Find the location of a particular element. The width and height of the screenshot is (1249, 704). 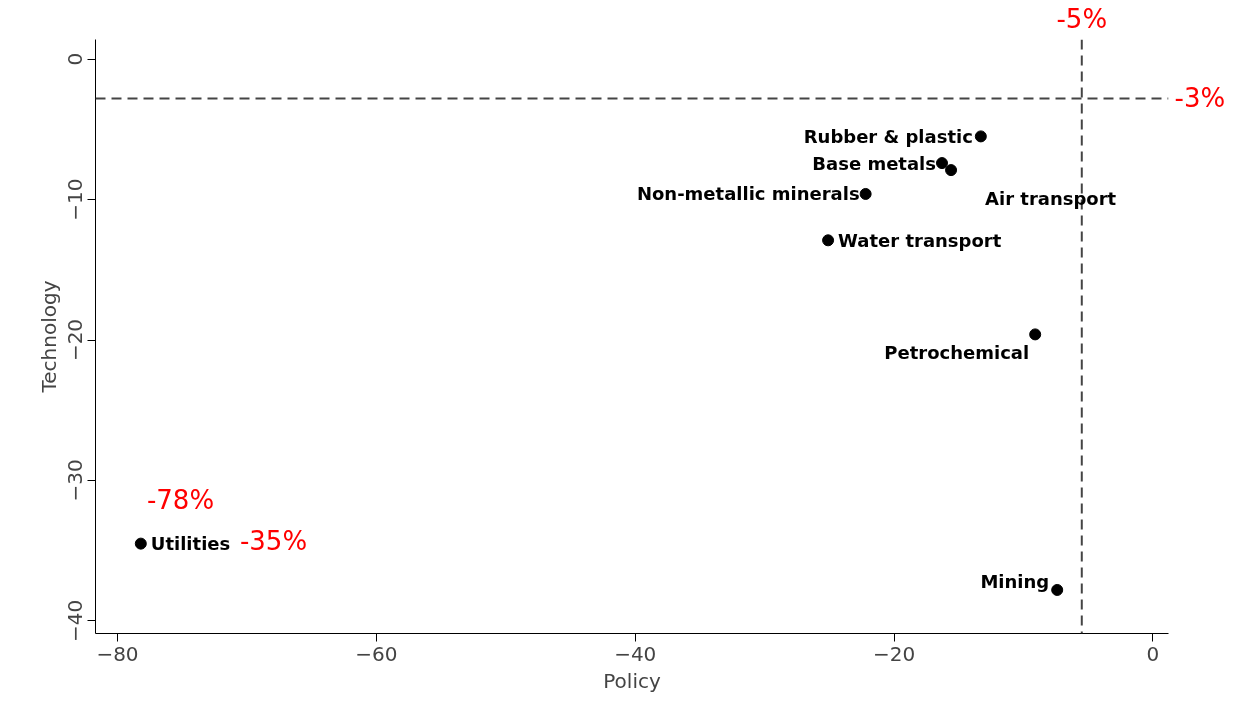

y-tick-label: −30 is located at coordinates (75, 480).